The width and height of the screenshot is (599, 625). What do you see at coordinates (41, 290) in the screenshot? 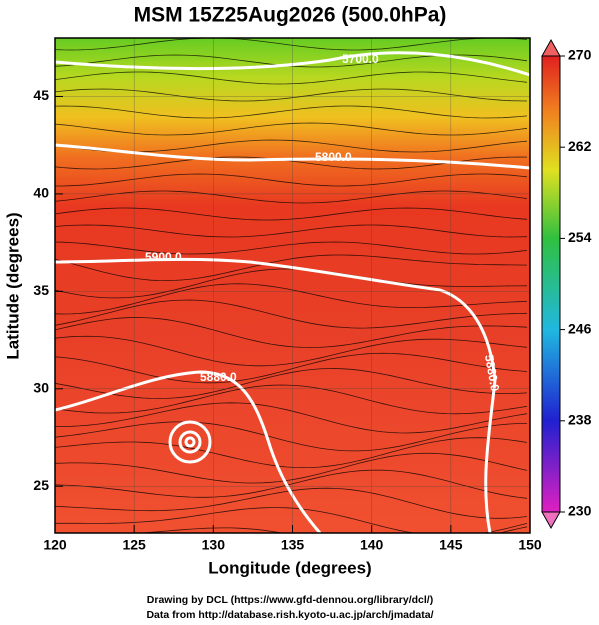
I see `y-tick-label: 35` at bounding box center [41, 290].